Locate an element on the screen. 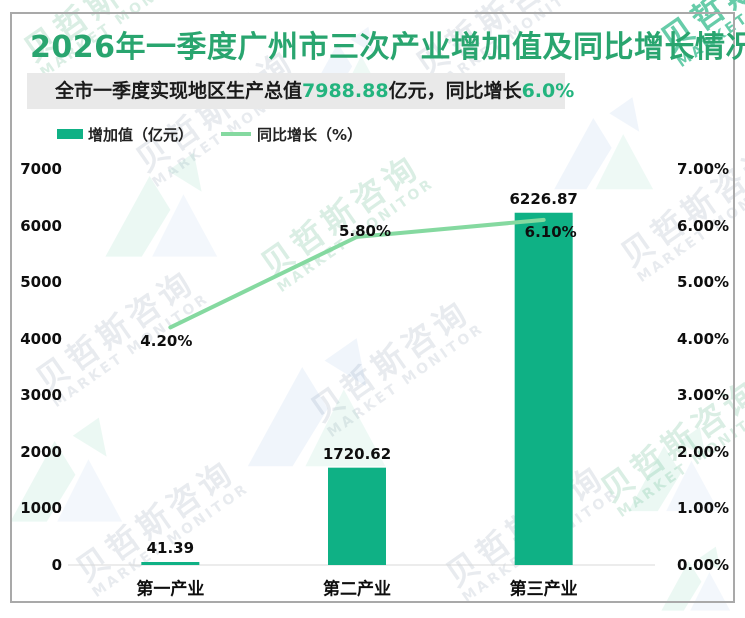  y-axis-right-tick: 5.00% is located at coordinates (703, 282).